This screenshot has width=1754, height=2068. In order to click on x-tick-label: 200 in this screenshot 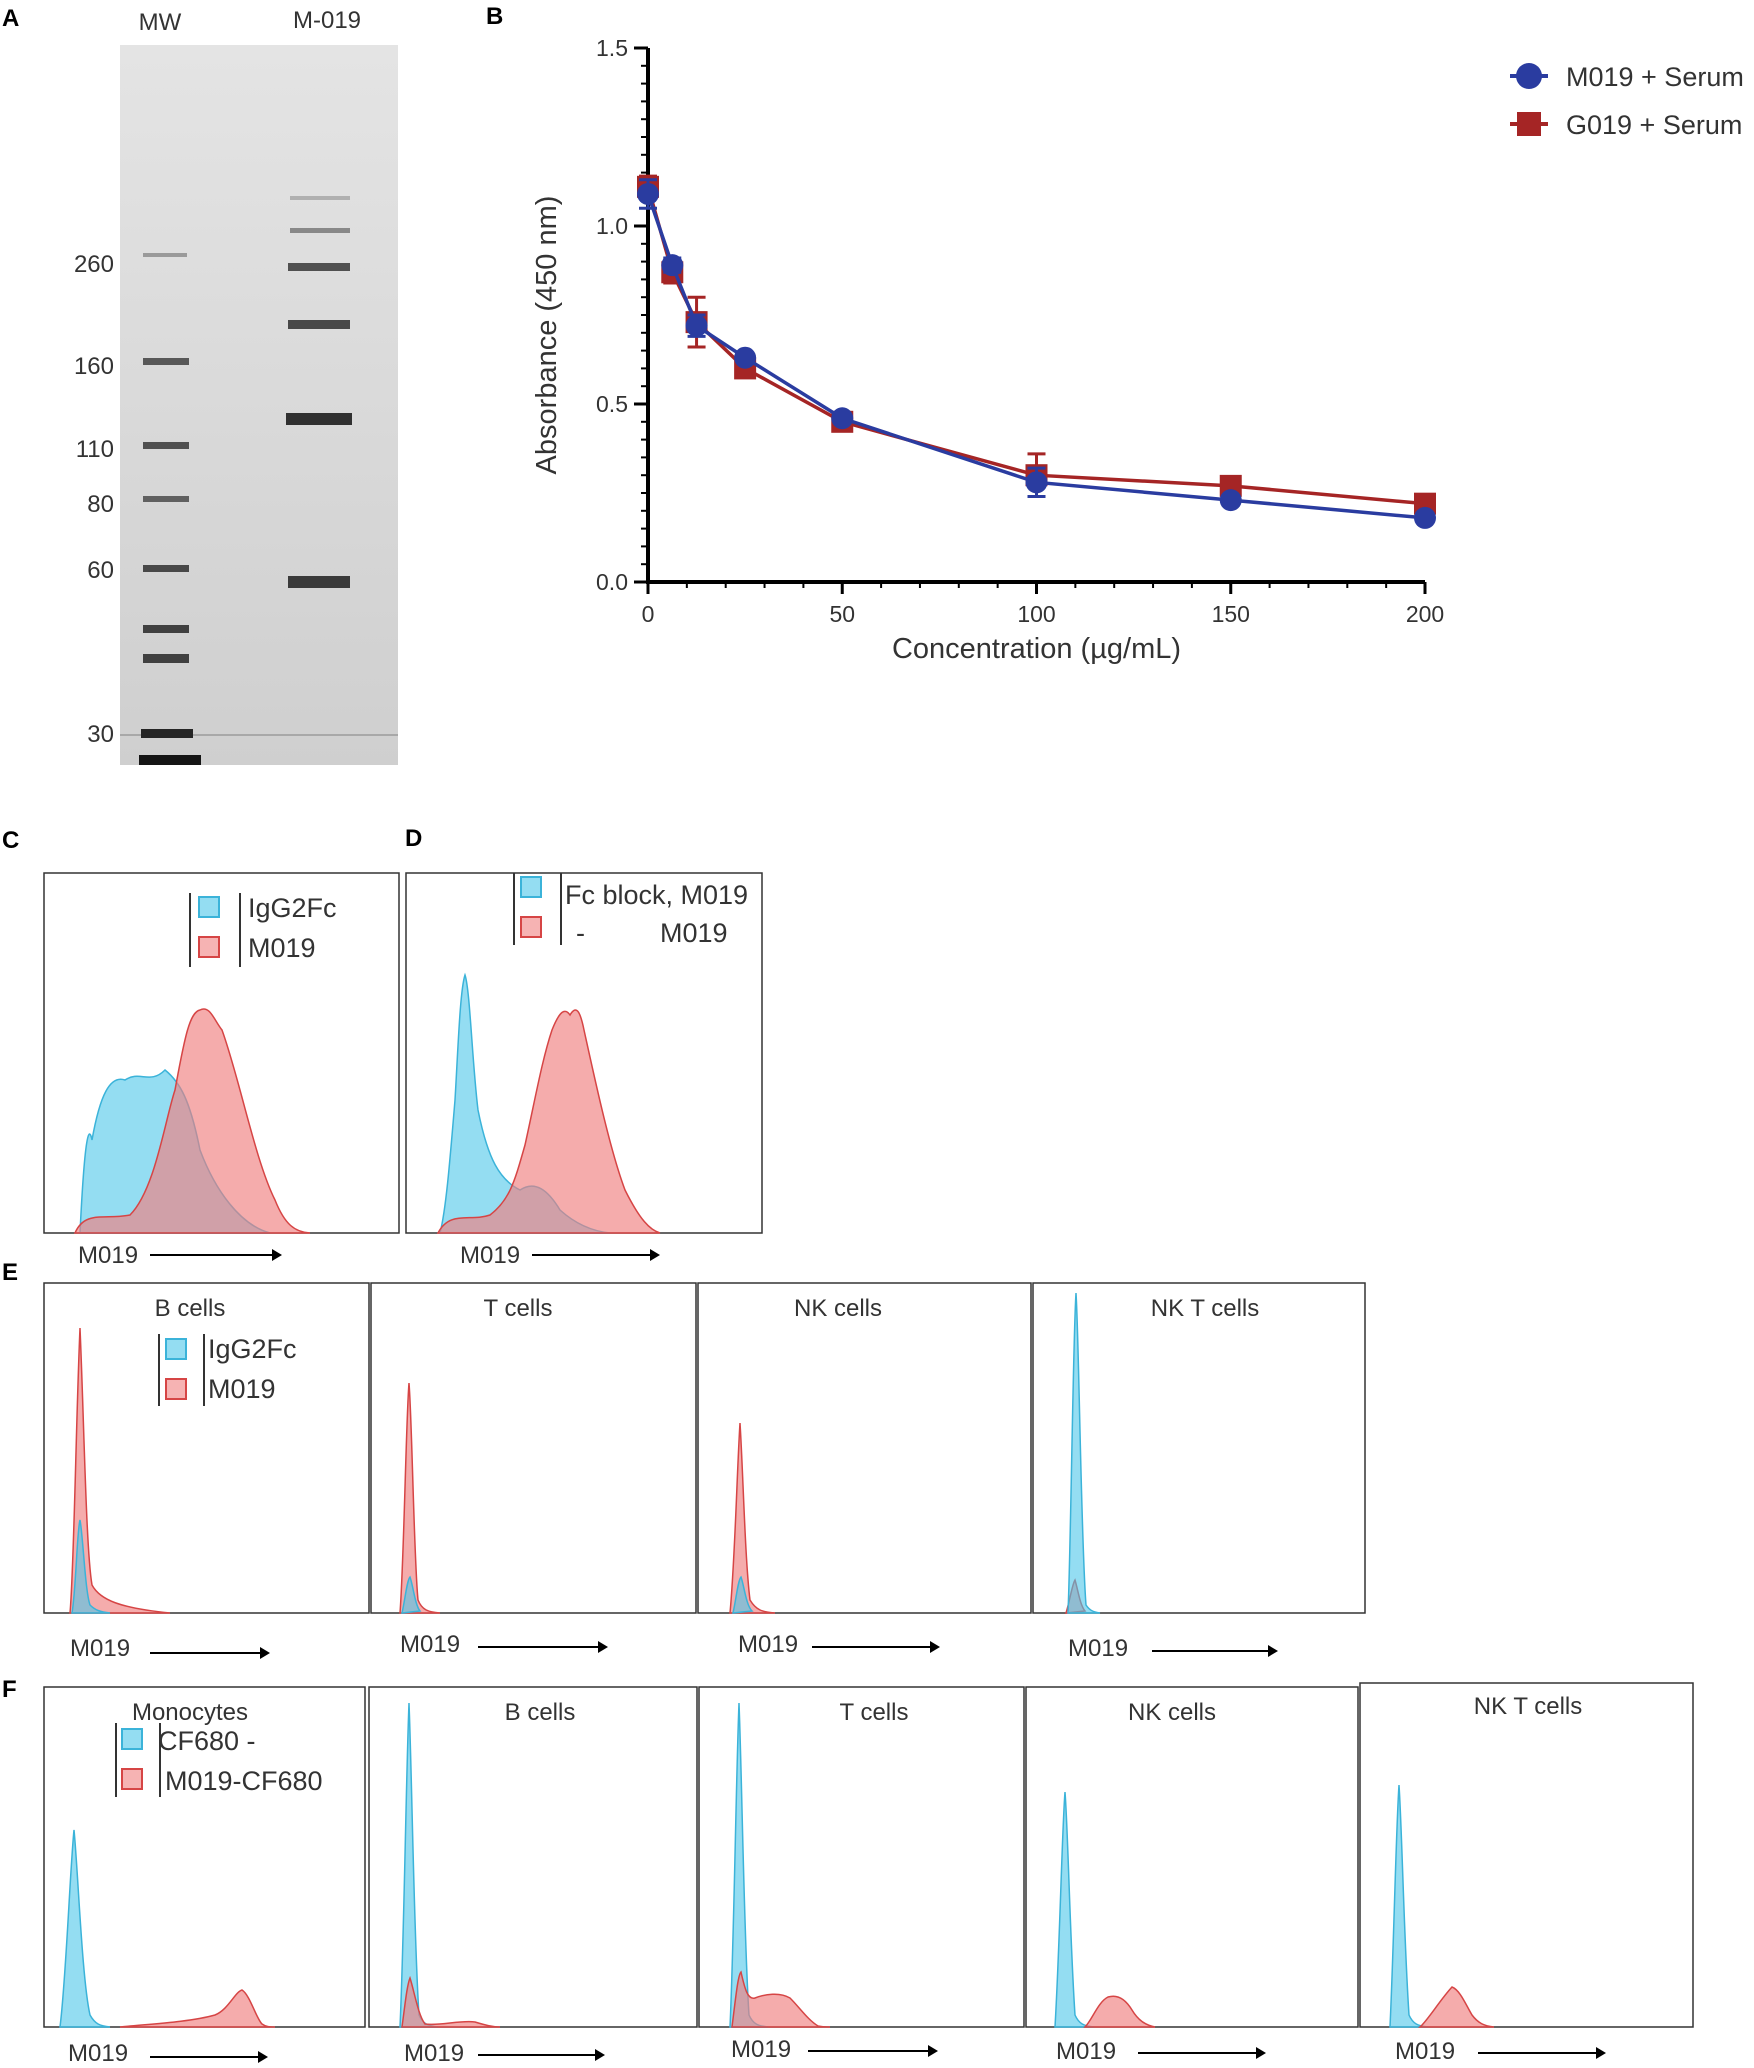, I will do `click(1425, 614)`.